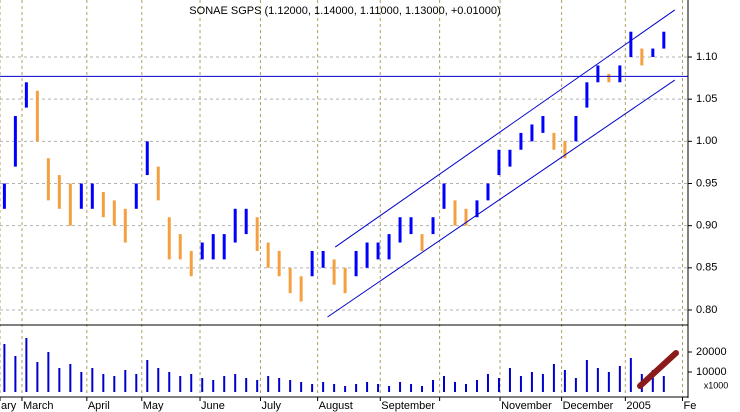 The width and height of the screenshot is (740, 412). I want to click on y-tick-label: 0.80, so click(706, 310).